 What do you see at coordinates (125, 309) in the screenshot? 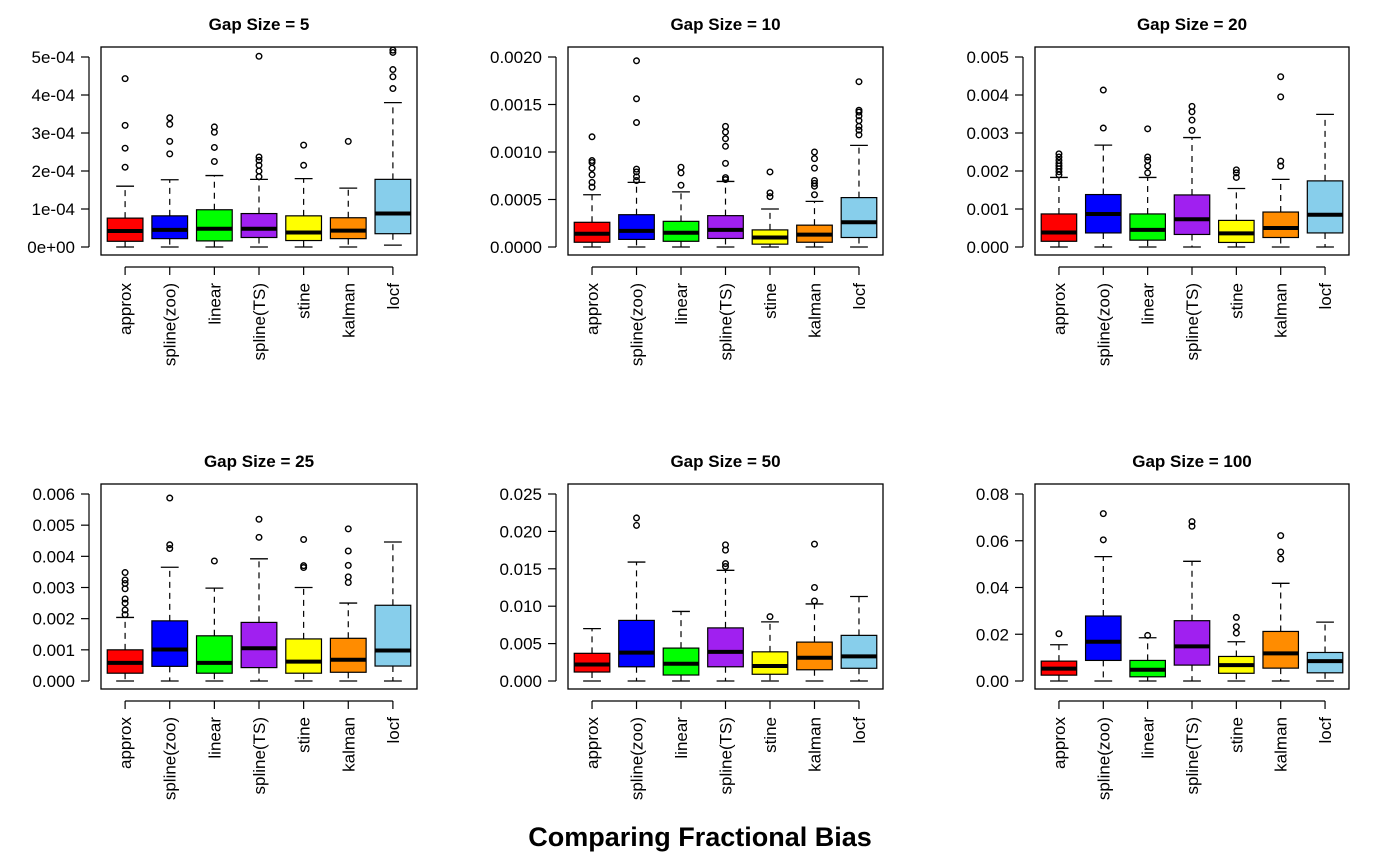
I see `x-tick-label: approx` at bounding box center [125, 309].